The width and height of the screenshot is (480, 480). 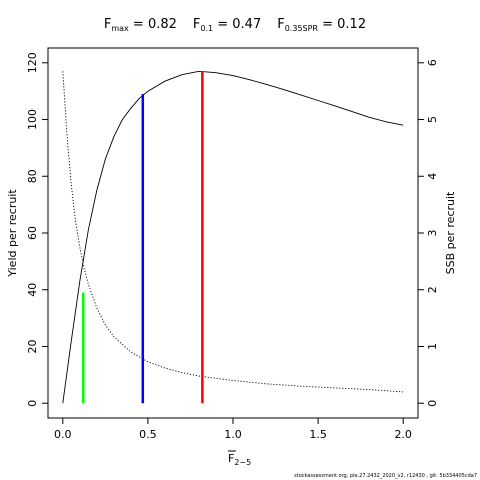 I want to click on y-axis-label-right: SSB per recruit, so click(x=450, y=232).